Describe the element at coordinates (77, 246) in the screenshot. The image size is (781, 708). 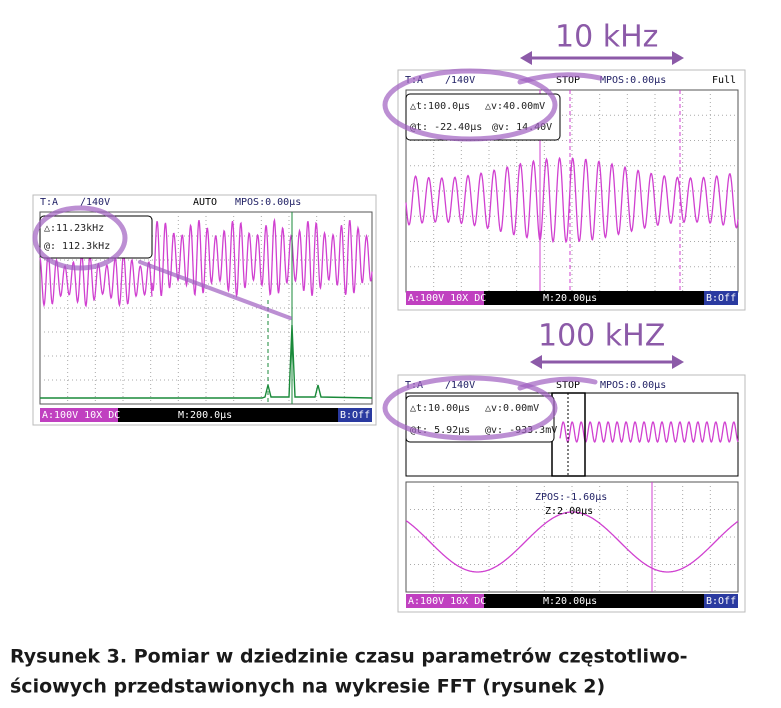
I see `cursor-readout: @: 112.3kHz` at that location.